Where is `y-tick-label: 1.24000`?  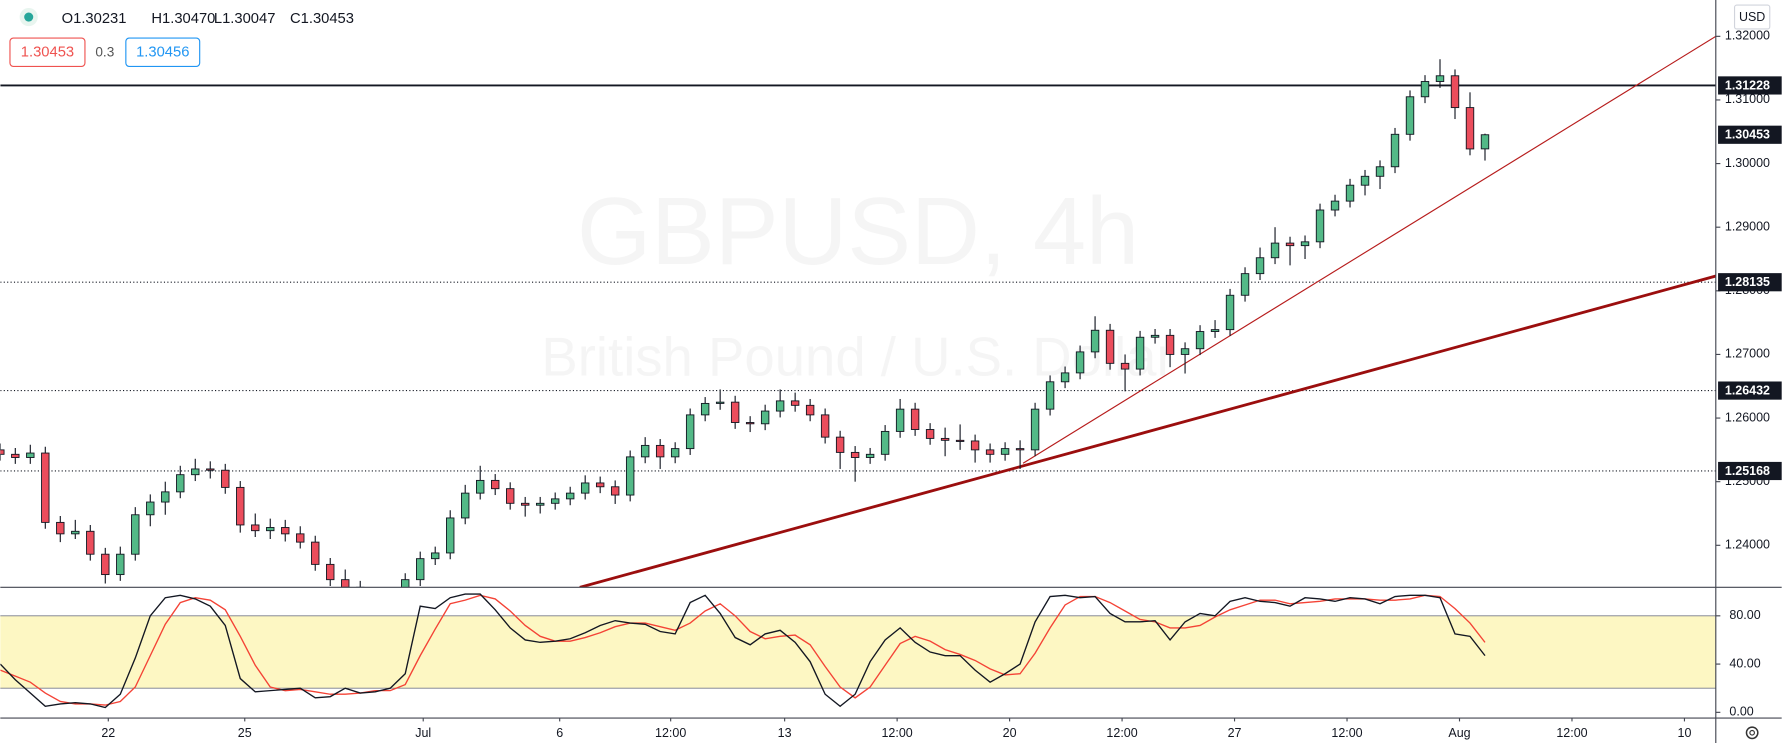
y-tick-label: 1.24000 is located at coordinates (1747, 545).